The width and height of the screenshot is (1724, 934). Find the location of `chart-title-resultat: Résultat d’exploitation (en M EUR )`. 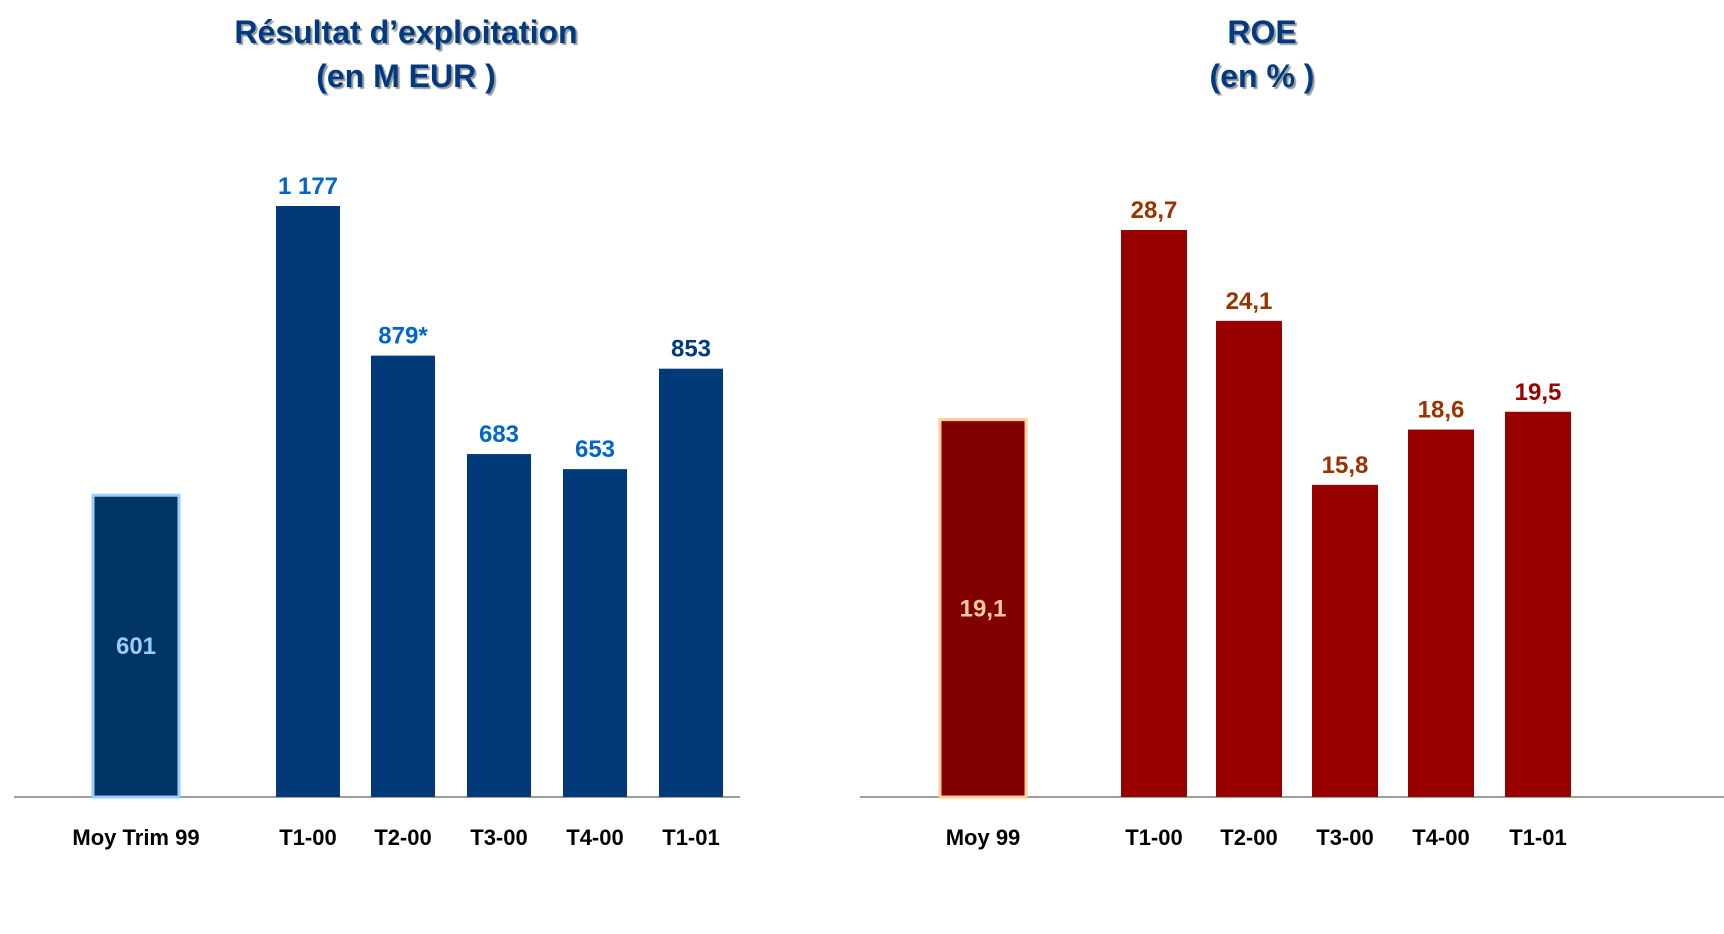

chart-title-resultat: Résultat d’exploitation (en M EUR ) is located at coordinates (406, 54).